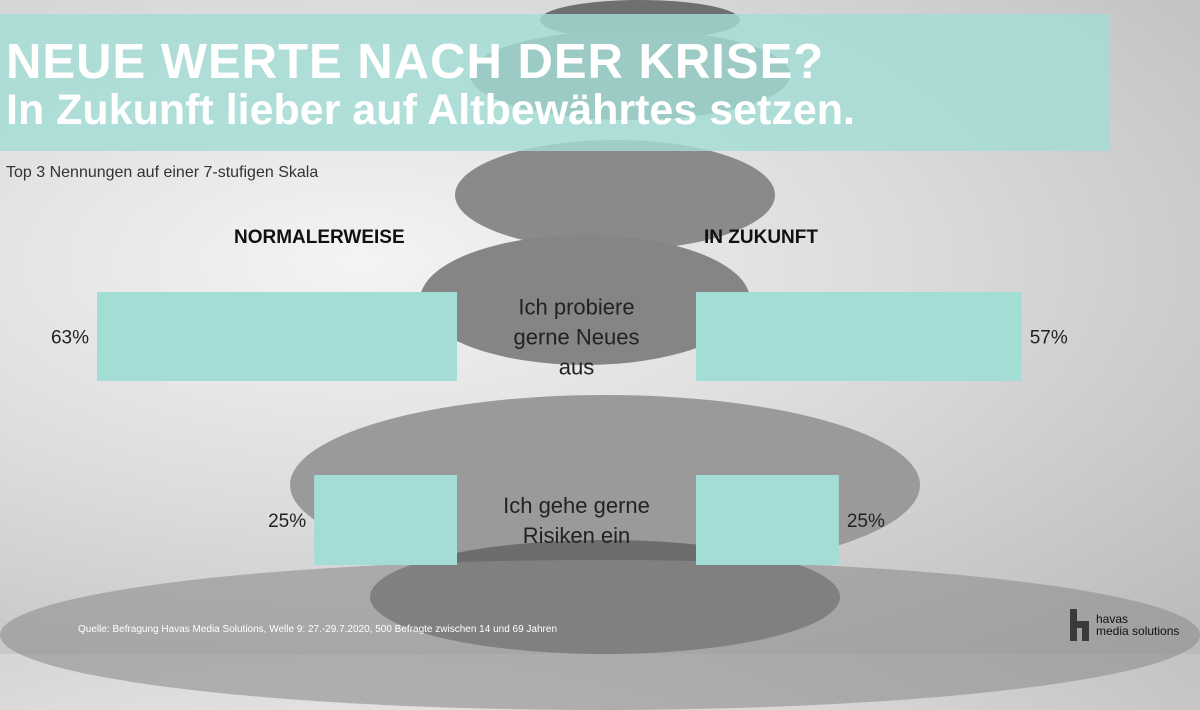  I want to click on series-header-right: IN ZUKUNFT, so click(761, 237).